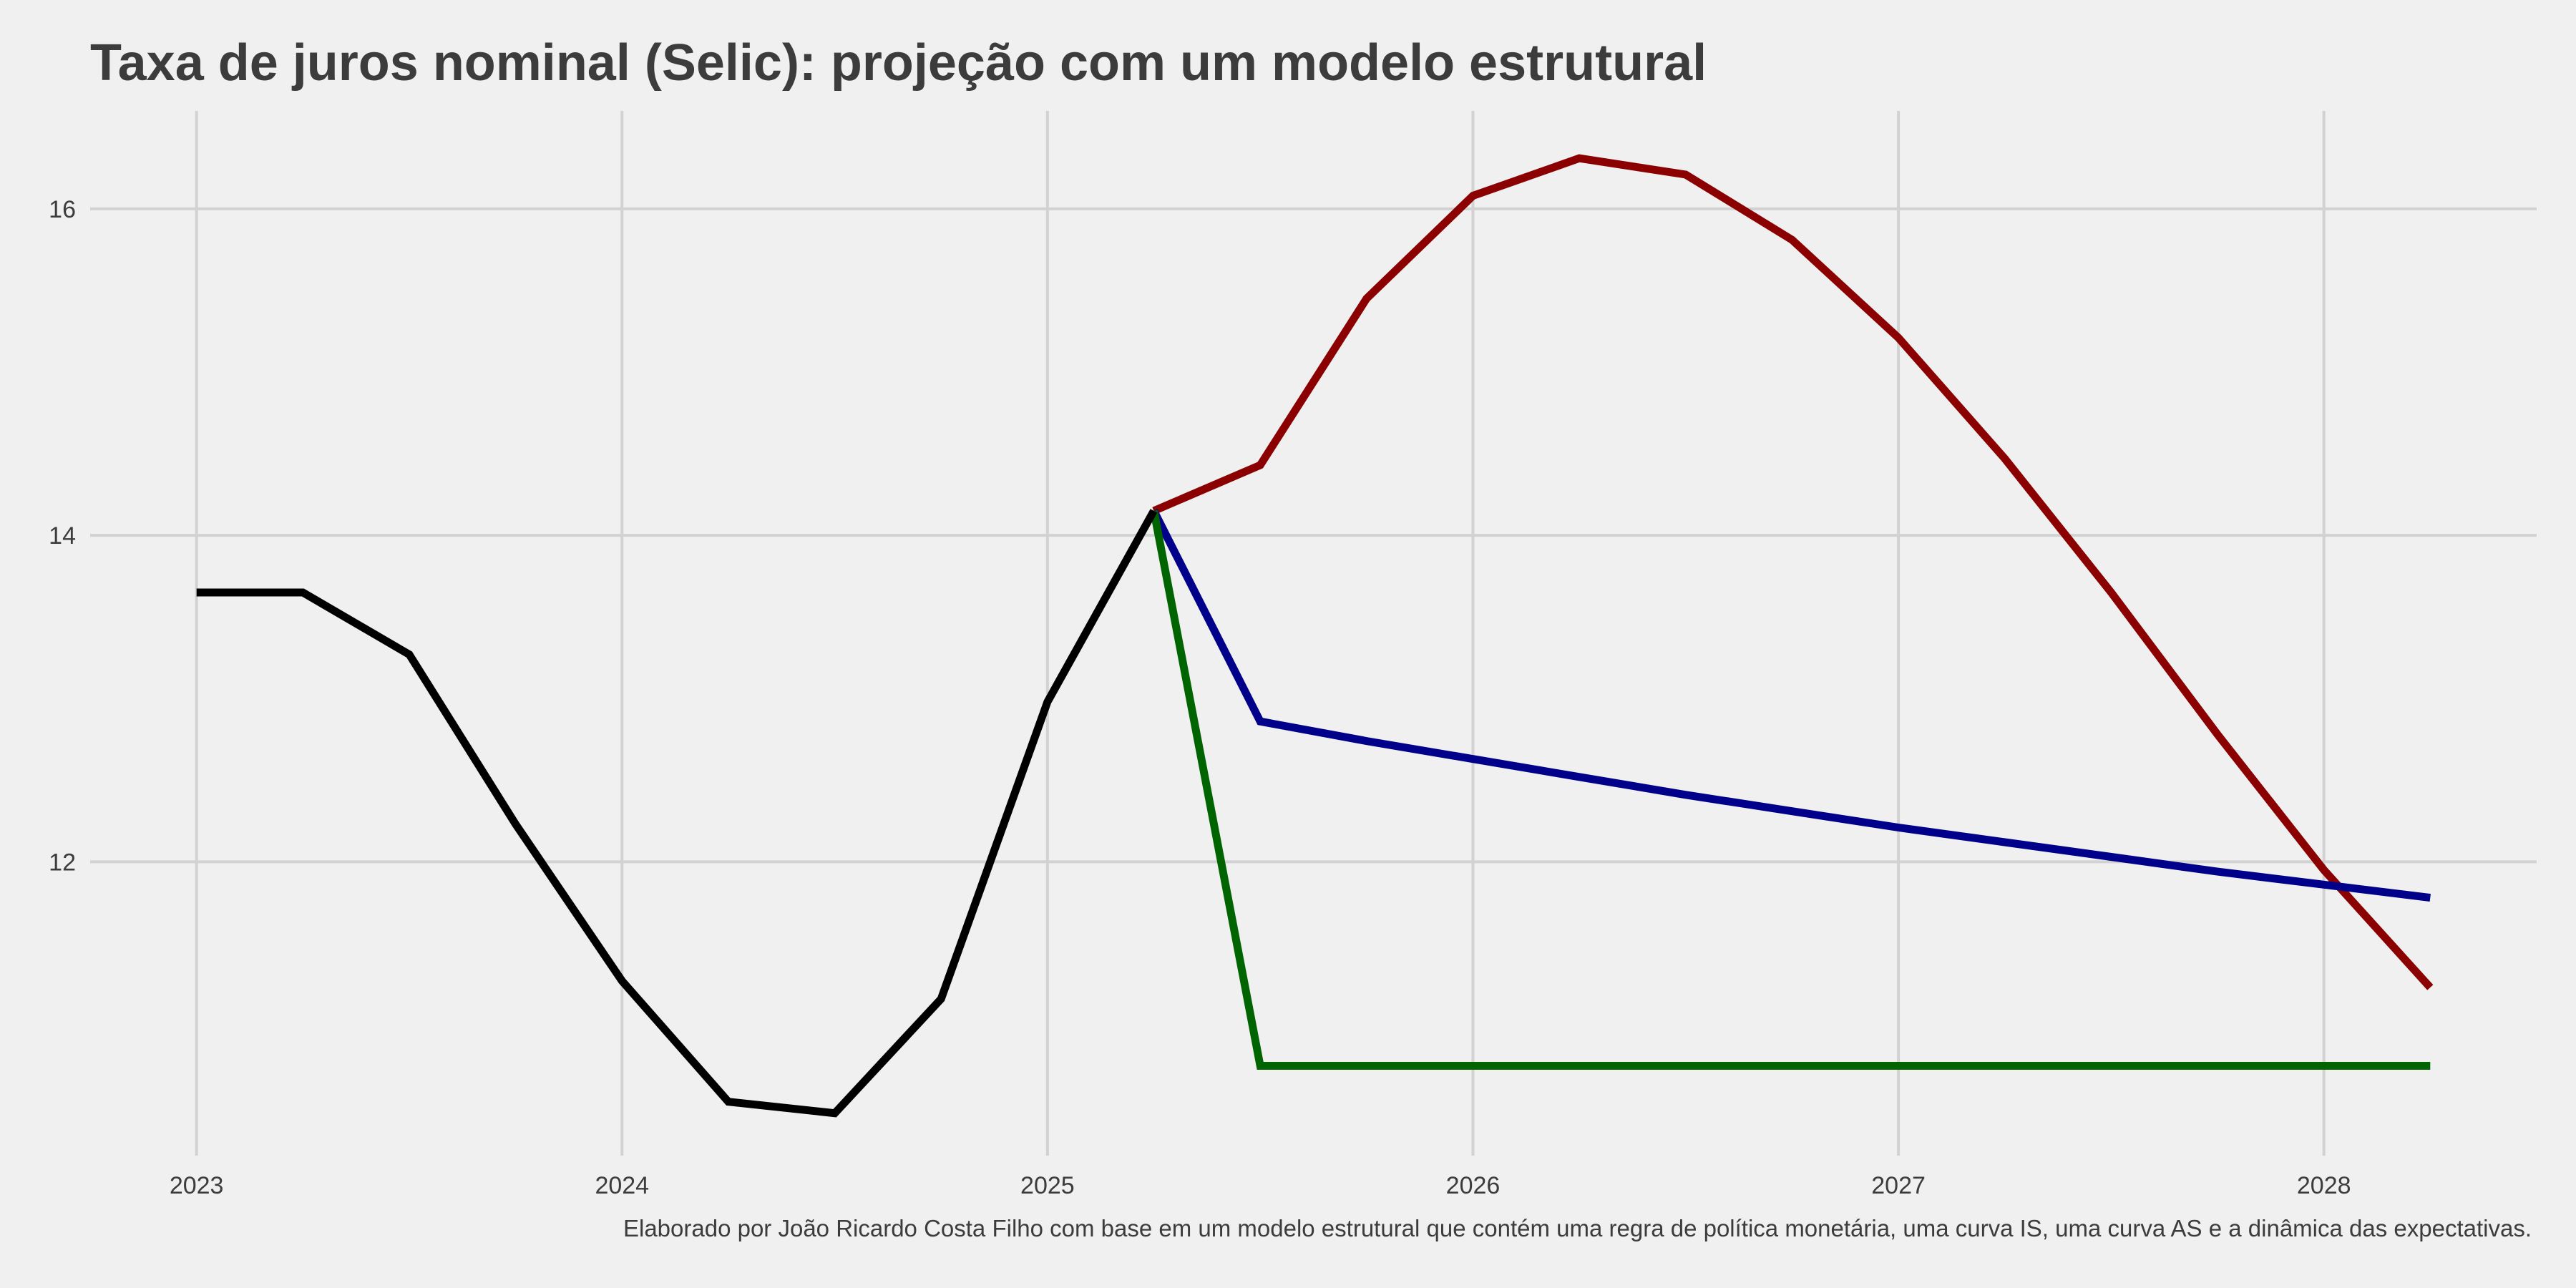  Describe the element at coordinates (197, 1185) in the screenshot. I see `x-tick-label: 2023` at that location.